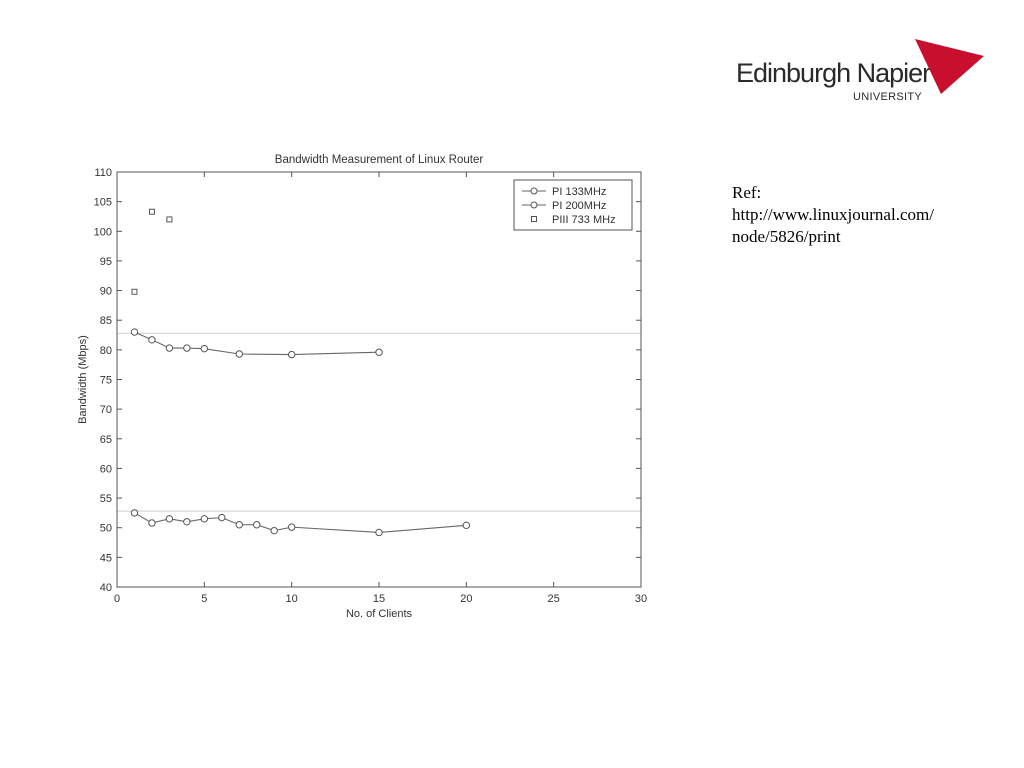 This screenshot has width=1024, height=768. I want to click on legend-label-2: PIII 733 MHz, so click(584, 220).